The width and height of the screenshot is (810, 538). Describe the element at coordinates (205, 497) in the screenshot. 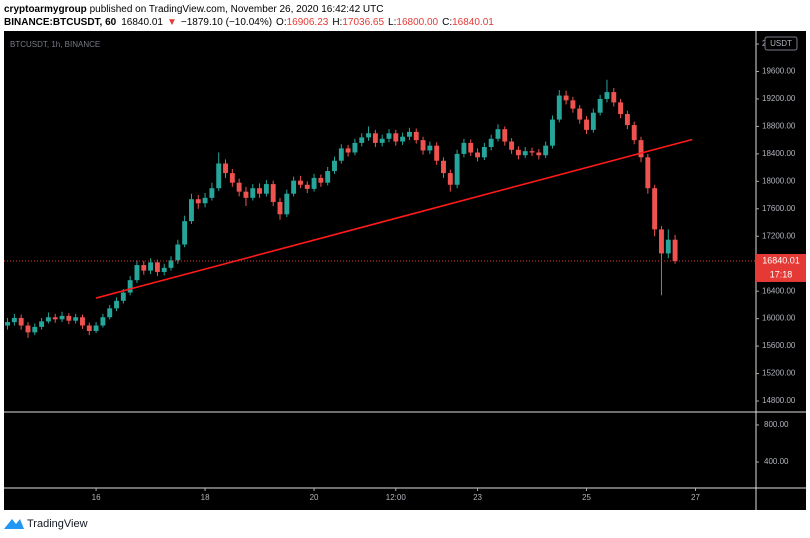

I see `x-tick-label: 18` at that location.